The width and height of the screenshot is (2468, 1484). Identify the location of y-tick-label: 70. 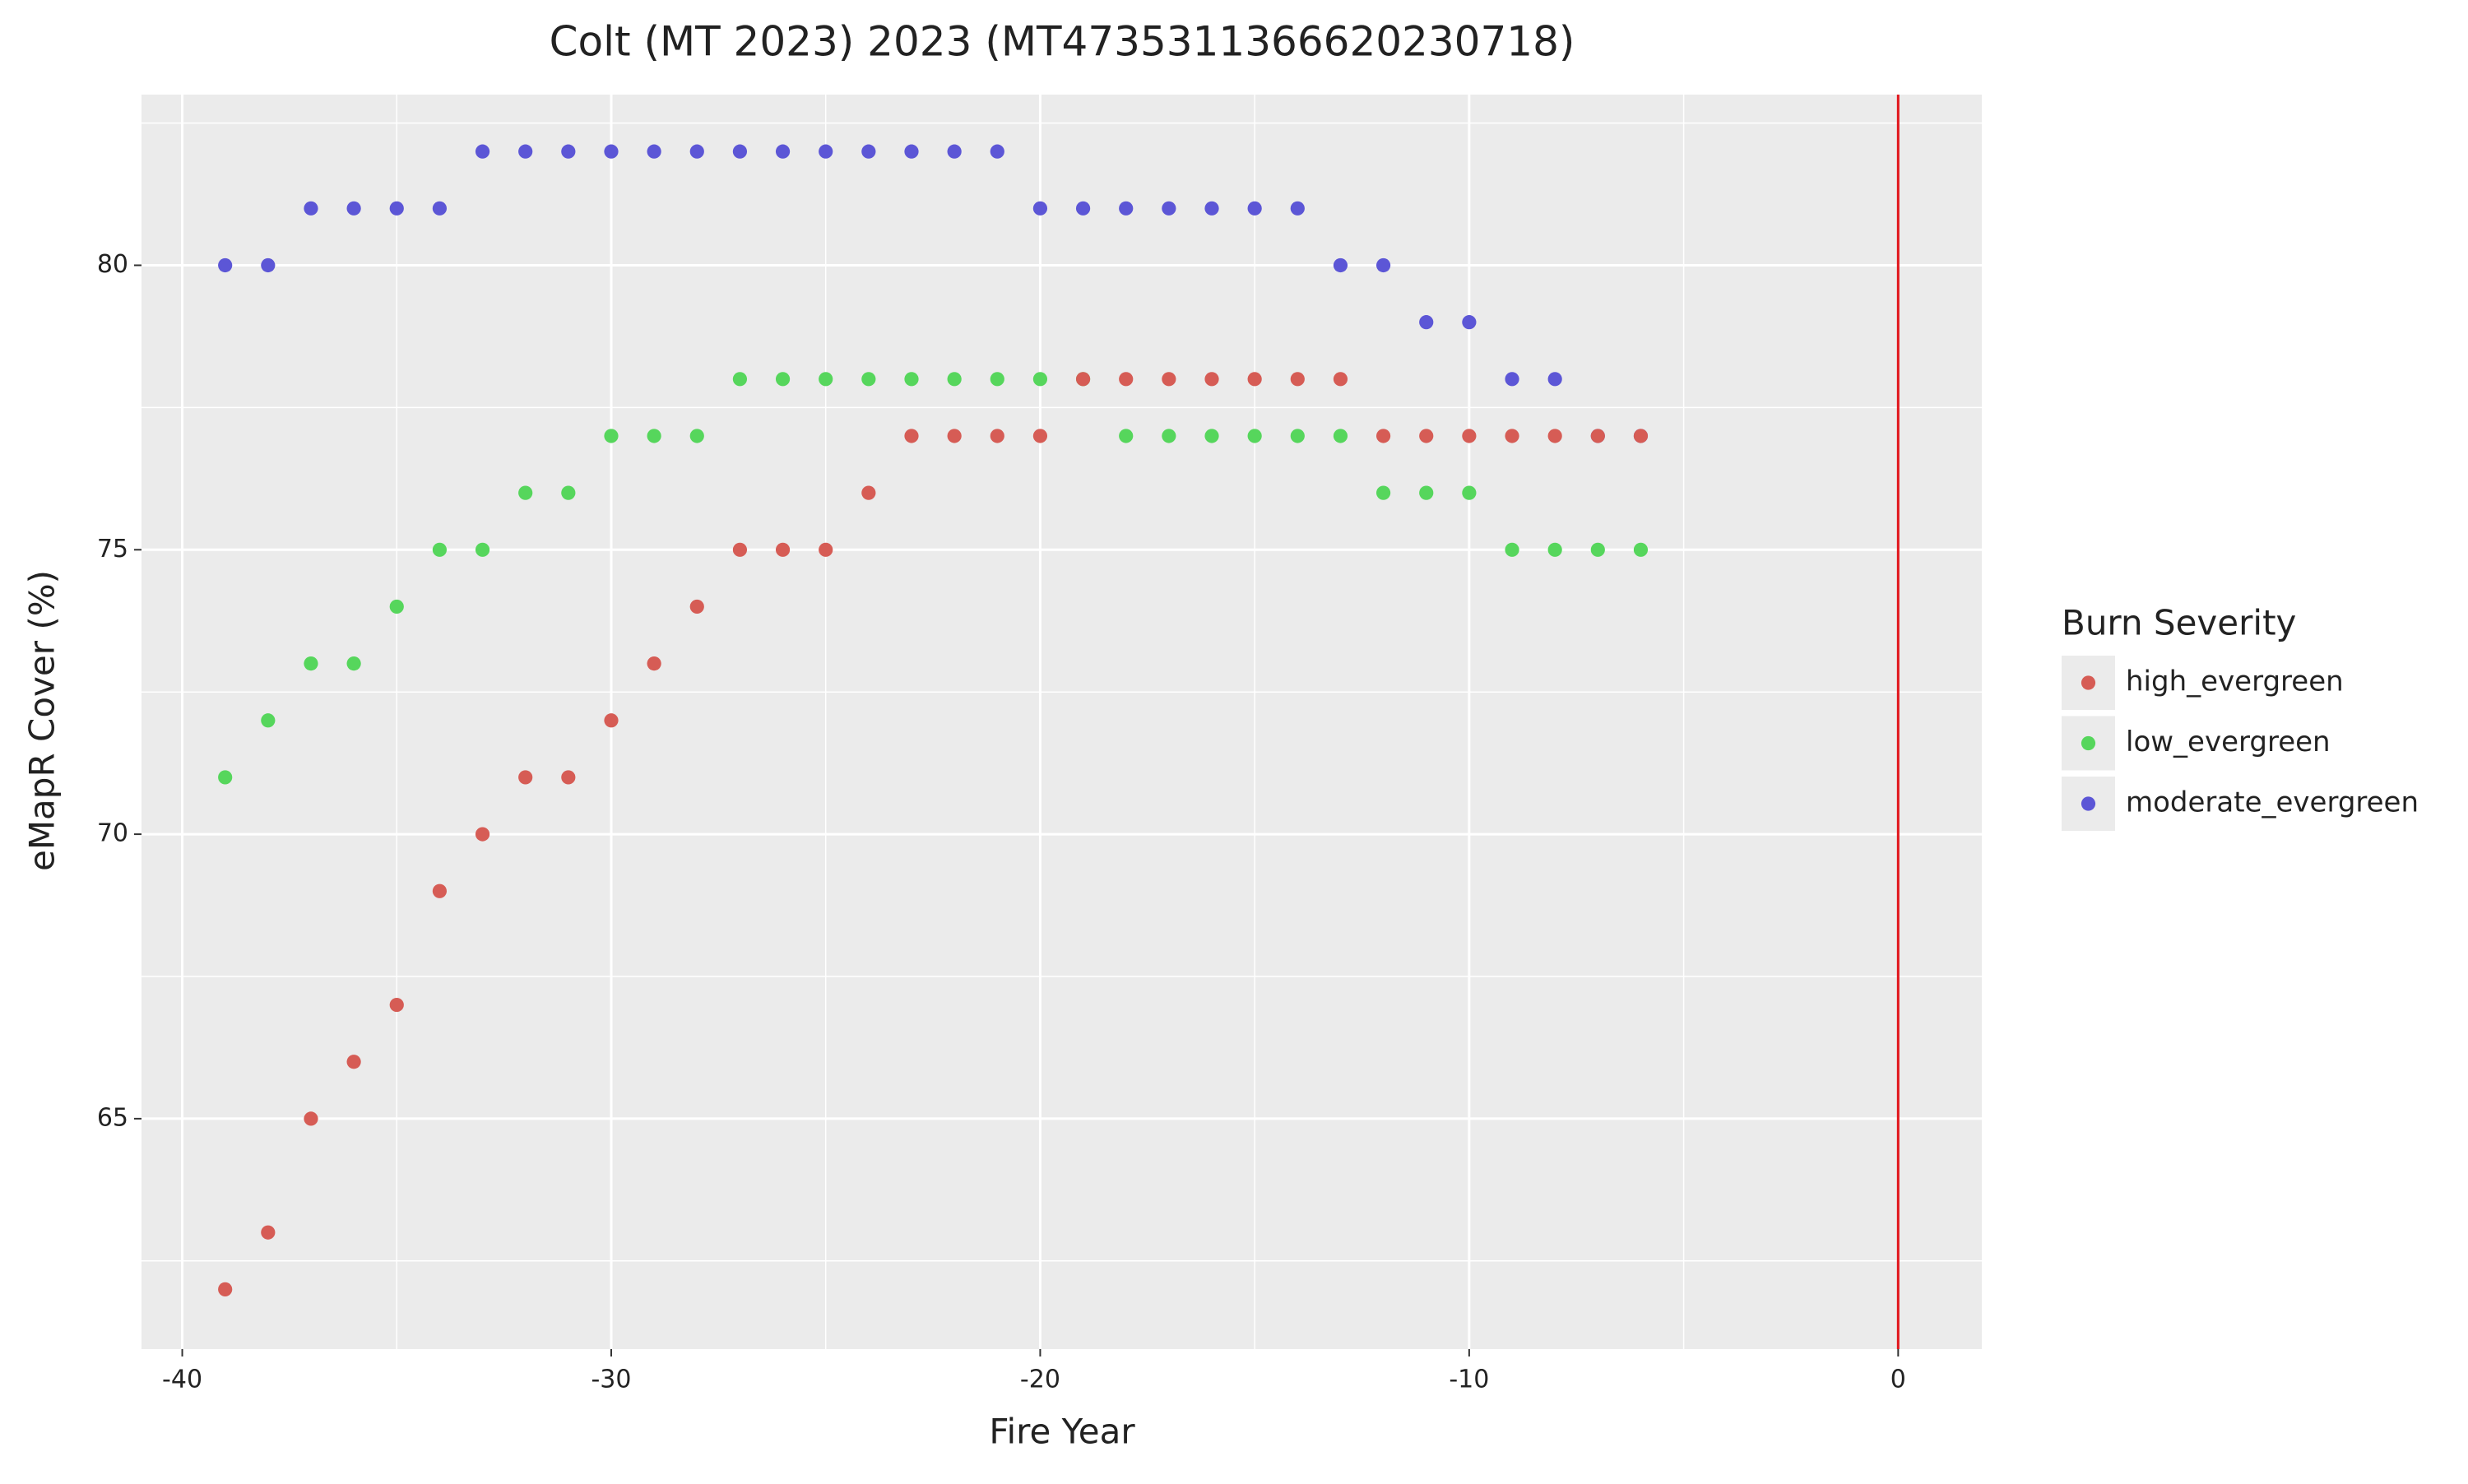
(112, 833).